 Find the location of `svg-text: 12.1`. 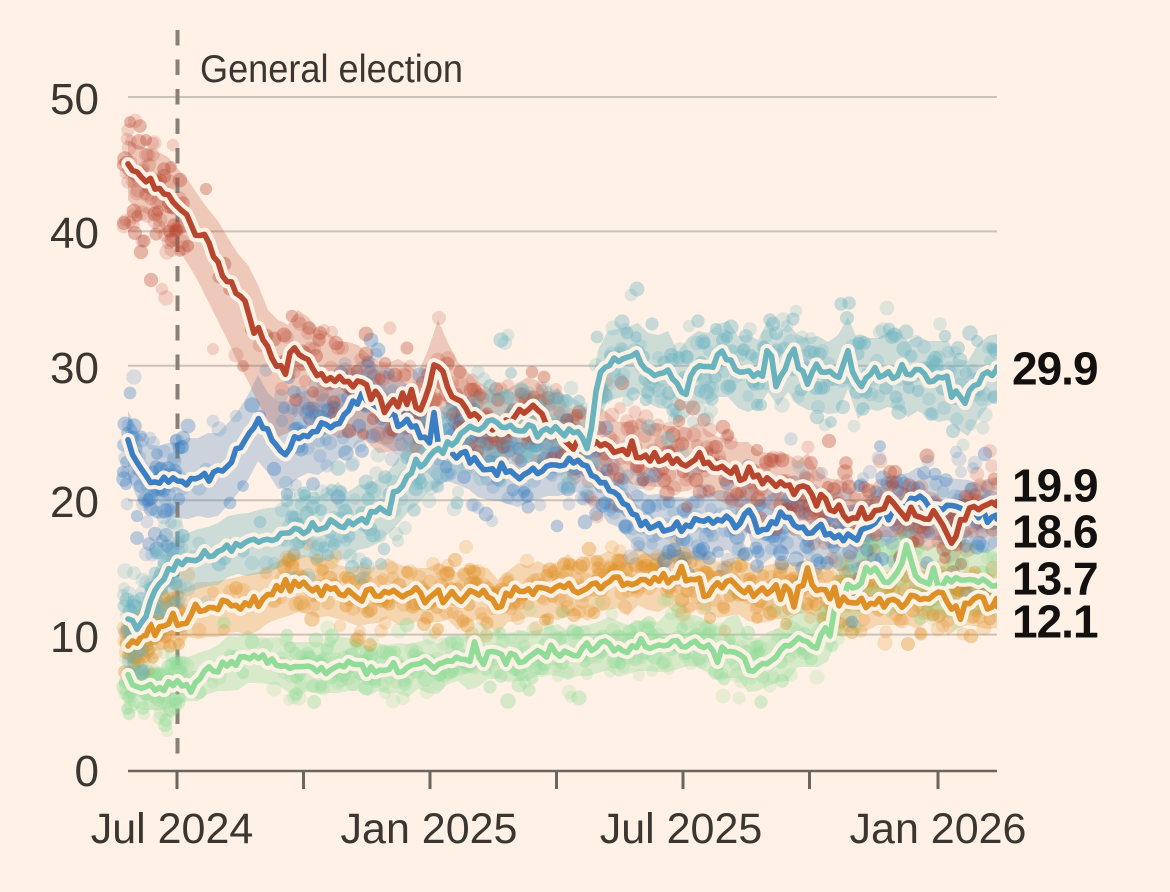

svg-text: 12.1 is located at coordinates (1055, 622).